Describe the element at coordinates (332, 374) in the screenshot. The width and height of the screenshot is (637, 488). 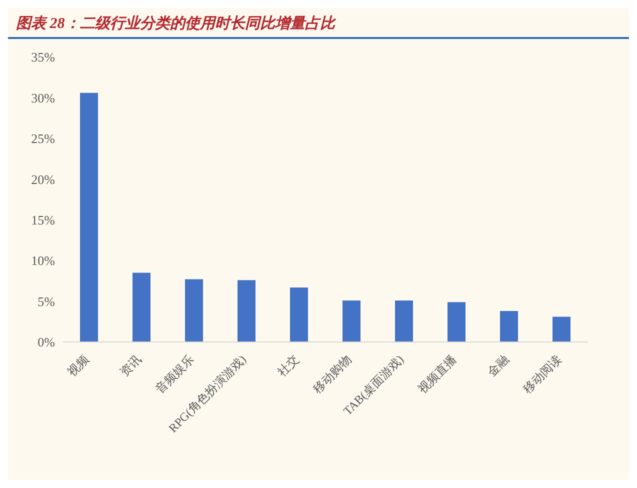
I see `x-tick-label: 移动购物` at that location.